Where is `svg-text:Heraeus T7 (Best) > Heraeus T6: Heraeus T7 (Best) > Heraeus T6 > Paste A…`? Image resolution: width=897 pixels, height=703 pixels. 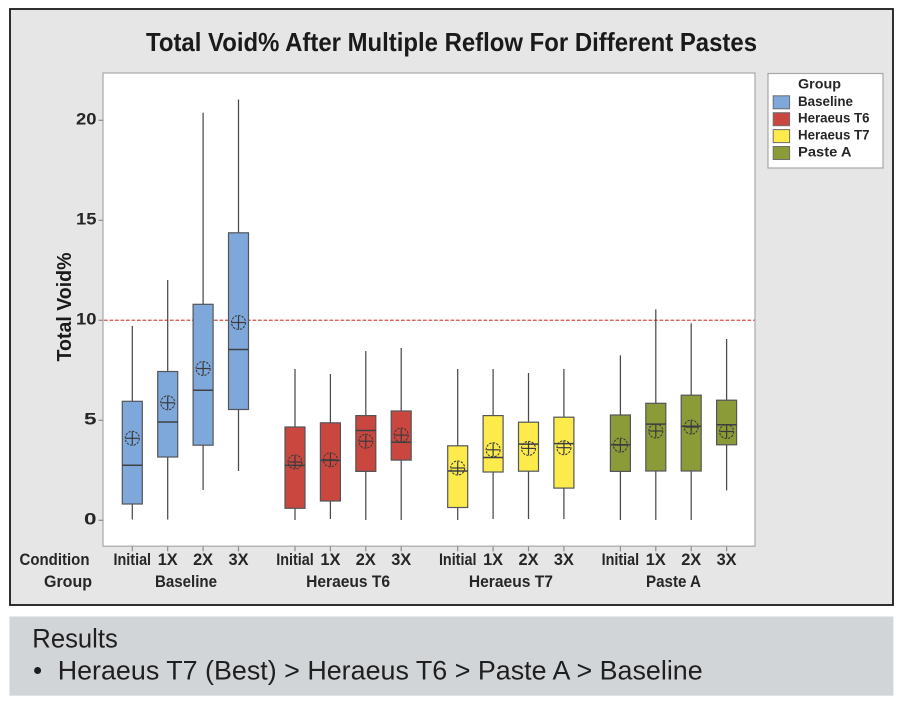
svg-text:Heraeus T7 (Best) > Heraeus T6: Heraeus T7 (Best) > Heraeus T6 > Paste A… is located at coordinates (380, 671).